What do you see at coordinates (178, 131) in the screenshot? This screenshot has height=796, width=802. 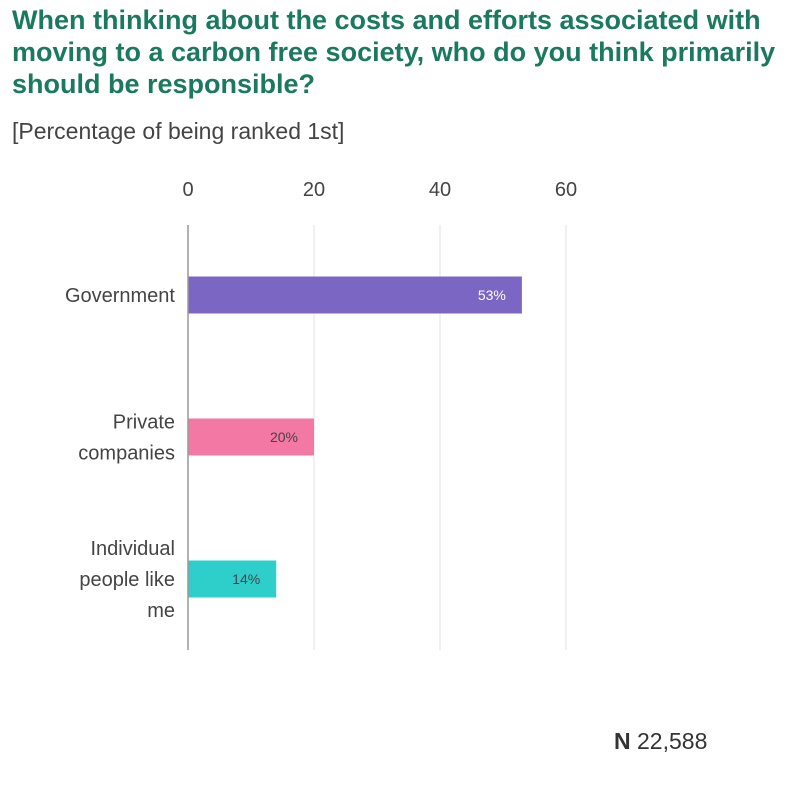 I see `chart-subtitle: [Percentage of being ranked 1st]` at bounding box center [178, 131].